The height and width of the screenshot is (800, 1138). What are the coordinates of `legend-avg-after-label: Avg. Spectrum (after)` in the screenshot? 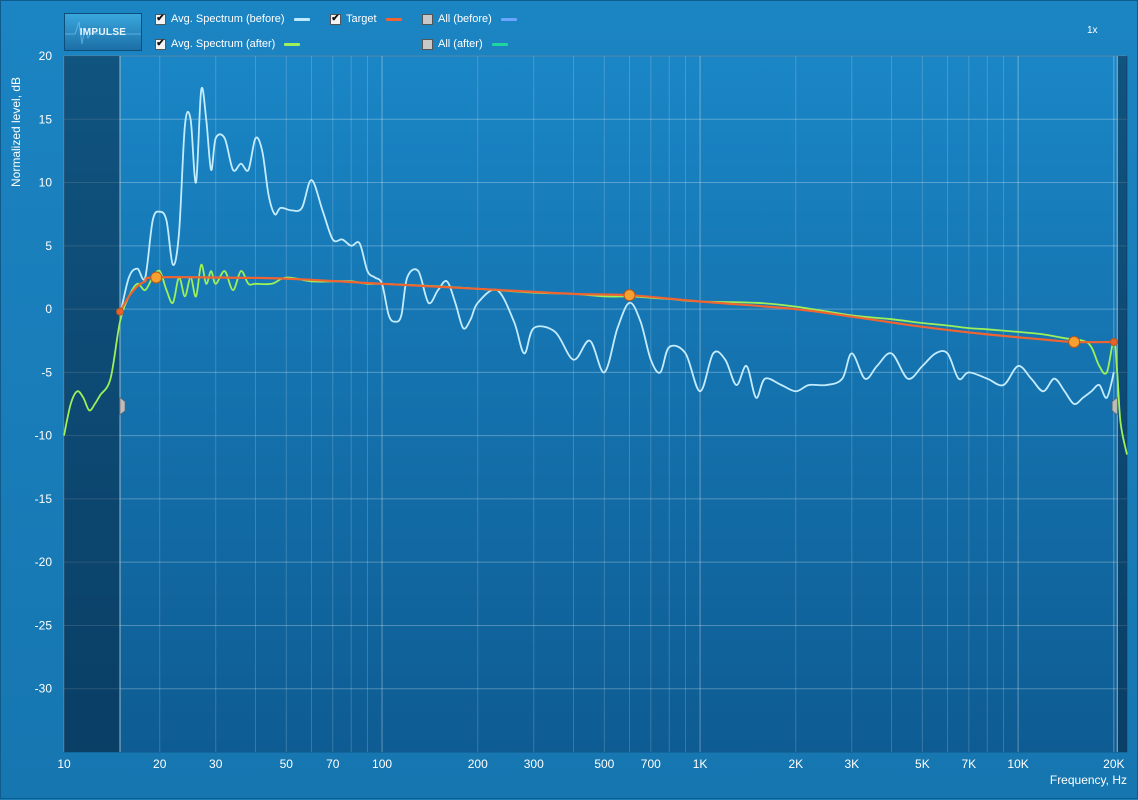 It's located at (223, 44).